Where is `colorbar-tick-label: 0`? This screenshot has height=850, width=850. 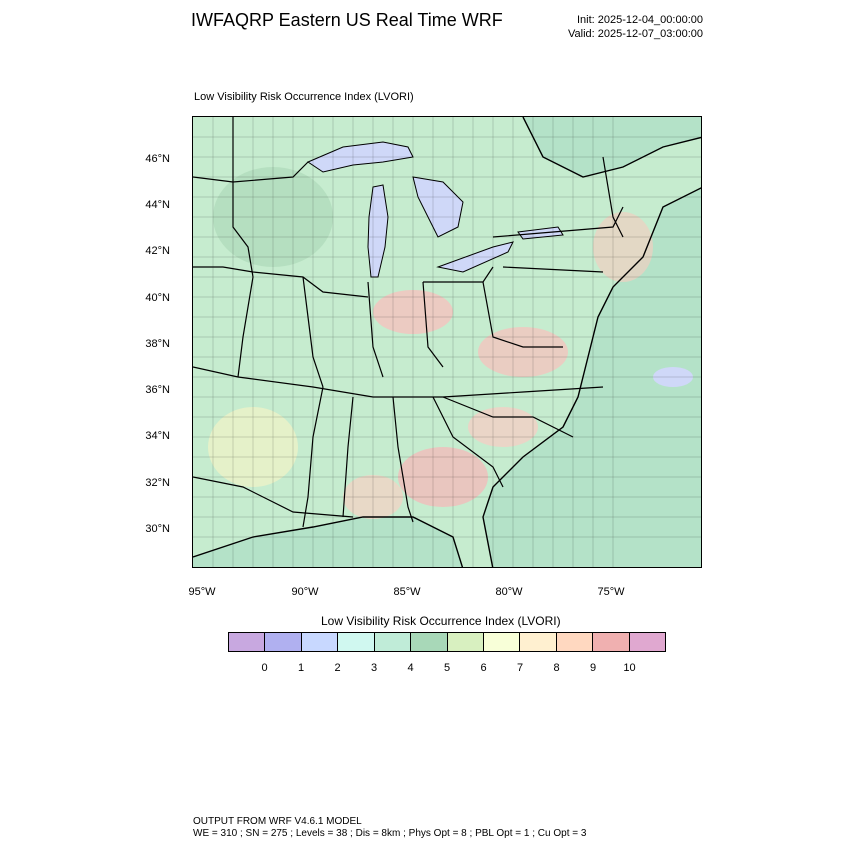
colorbar-tick-label: 0 is located at coordinates (264, 668).